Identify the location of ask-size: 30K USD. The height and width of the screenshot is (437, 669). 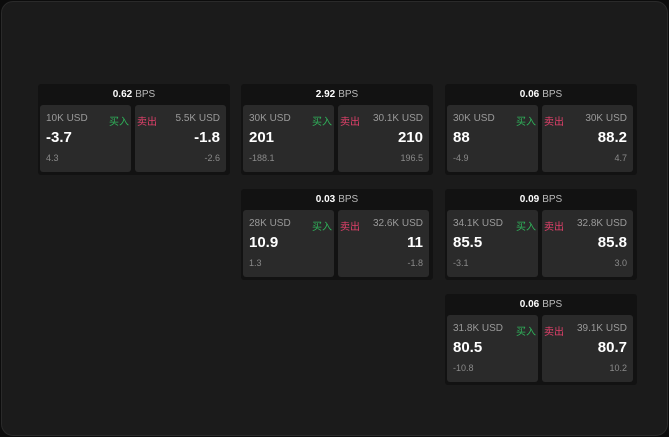
(606, 118).